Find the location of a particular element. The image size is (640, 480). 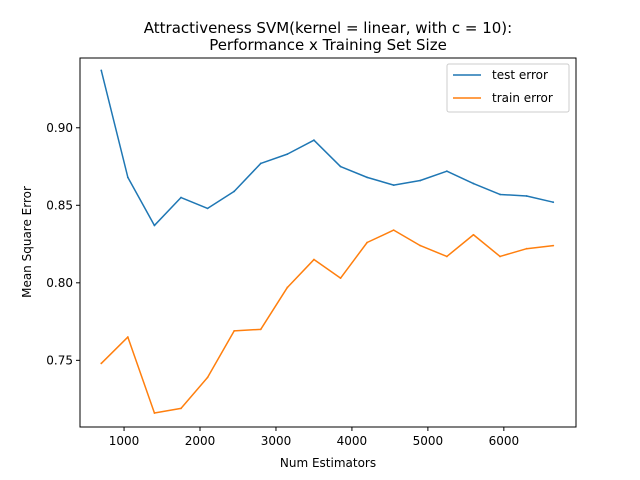

chart-title-line-2: Performance x Training Set Size is located at coordinates (328, 45).